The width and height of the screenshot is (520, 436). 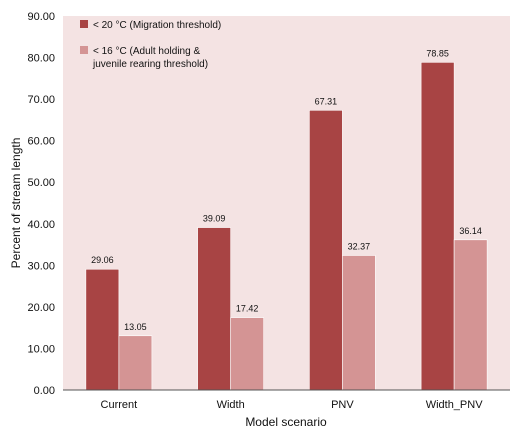 I want to click on y-tick-label: 10.00, so click(x=41, y=349).